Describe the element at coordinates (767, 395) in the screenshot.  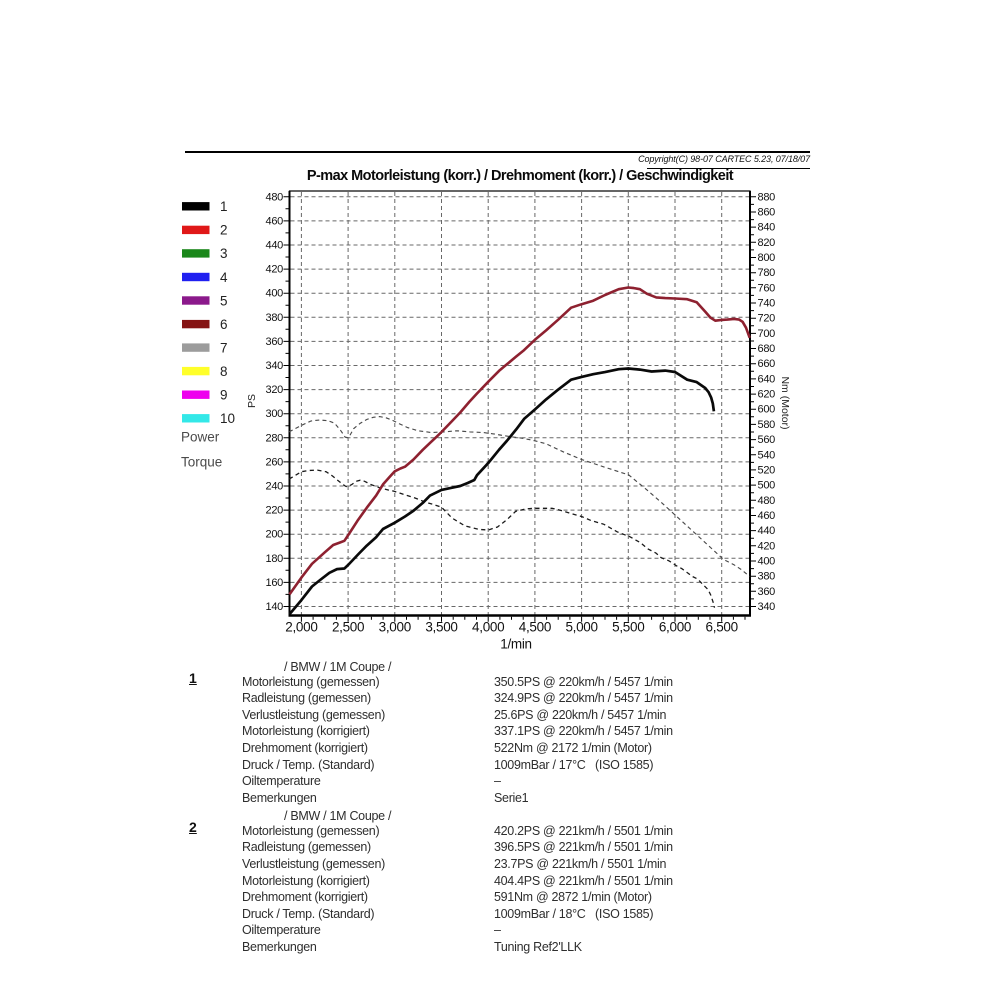
I see `svg-text: 620` at that location.